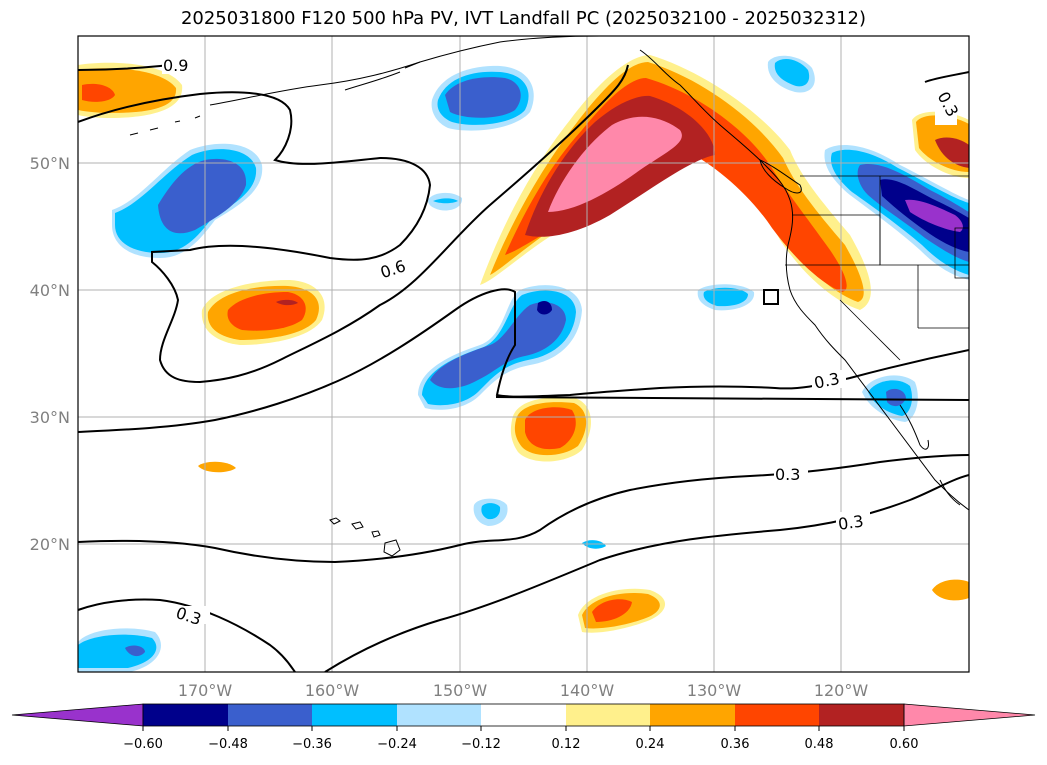  Describe the element at coordinates (735, 744) in the screenshot. I see `colorbar-tick-label: 0.36` at that location.